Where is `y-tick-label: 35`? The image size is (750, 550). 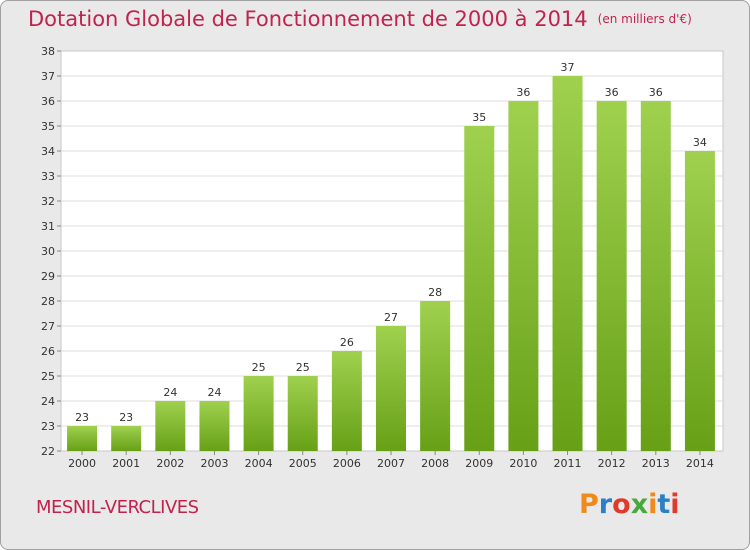 y-tick-label: 35 is located at coordinates (48, 126).